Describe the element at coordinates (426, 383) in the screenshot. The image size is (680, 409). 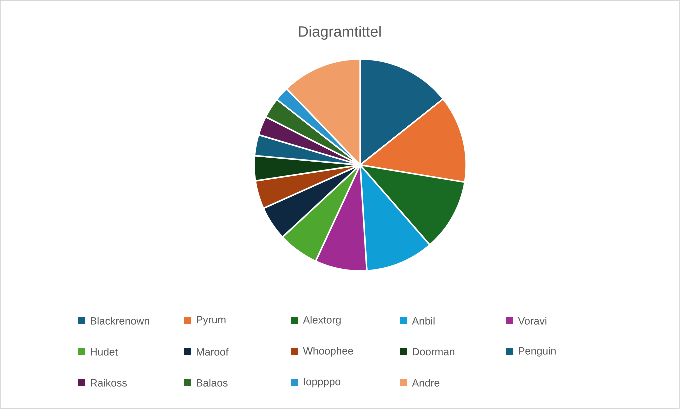
I see `legend-label: Andre` at that location.